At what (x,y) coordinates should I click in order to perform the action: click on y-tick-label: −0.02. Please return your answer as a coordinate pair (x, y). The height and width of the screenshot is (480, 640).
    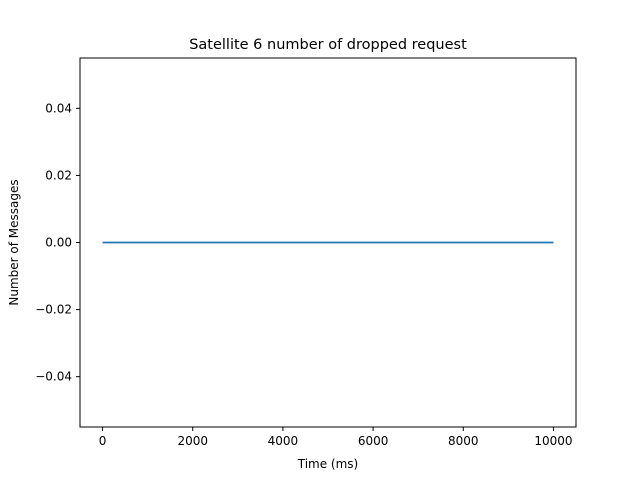
    Looking at the image, I should click on (53, 310).